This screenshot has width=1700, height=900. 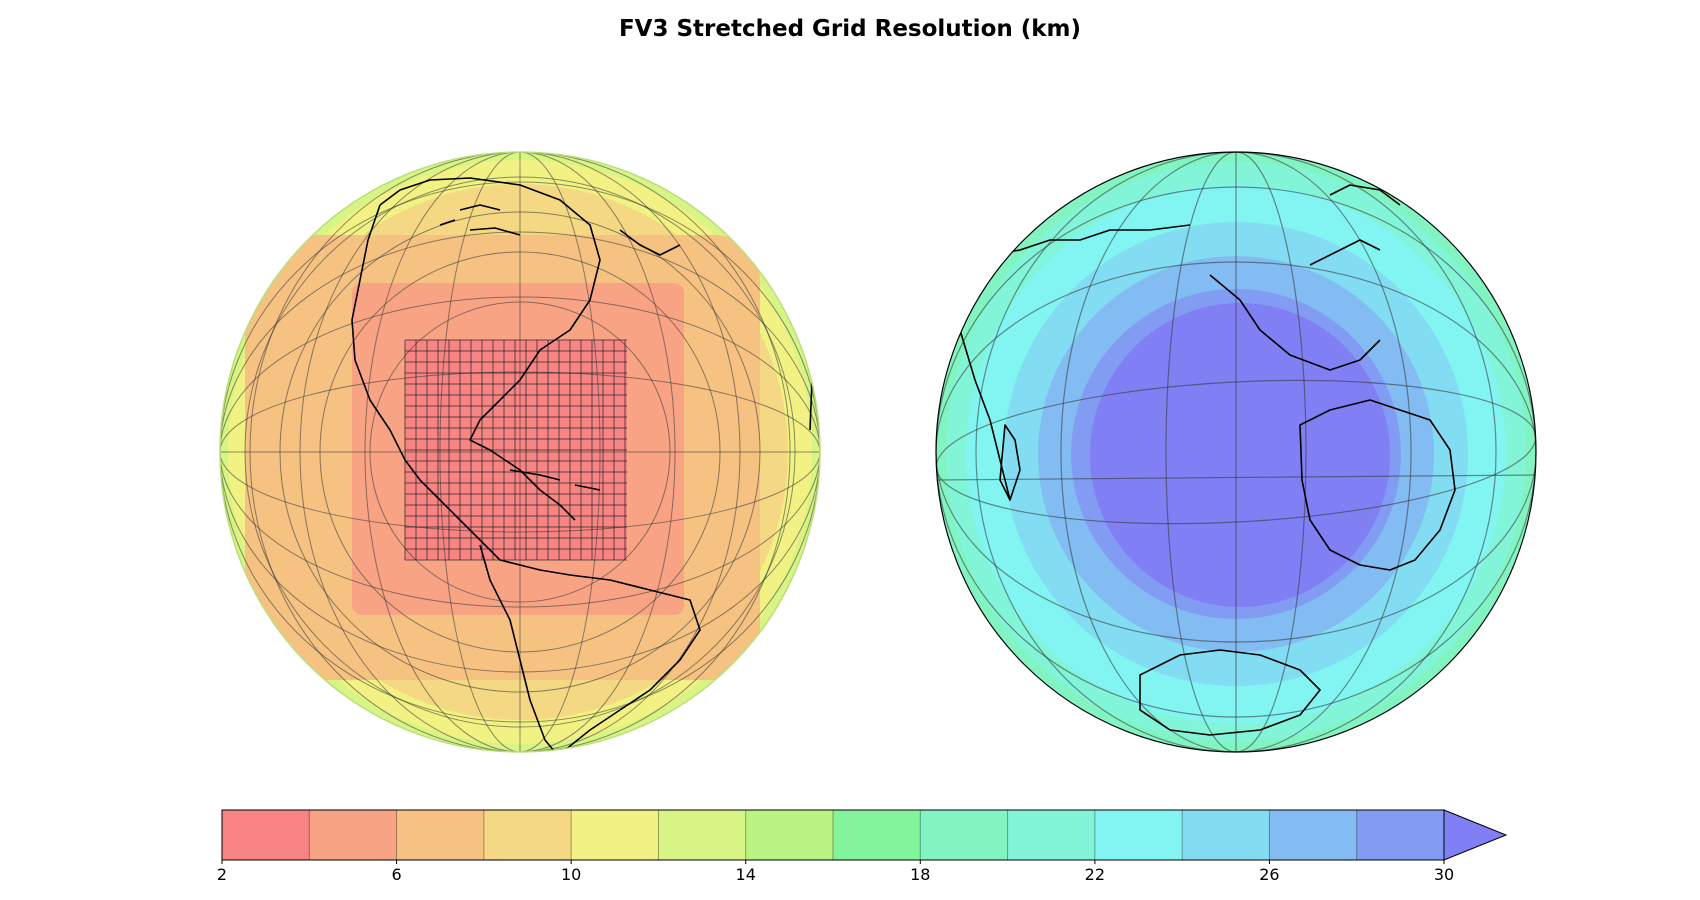 What do you see at coordinates (1269, 874) in the screenshot?
I see `colorbar-tick-label: 26` at bounding box center [1269, 874].